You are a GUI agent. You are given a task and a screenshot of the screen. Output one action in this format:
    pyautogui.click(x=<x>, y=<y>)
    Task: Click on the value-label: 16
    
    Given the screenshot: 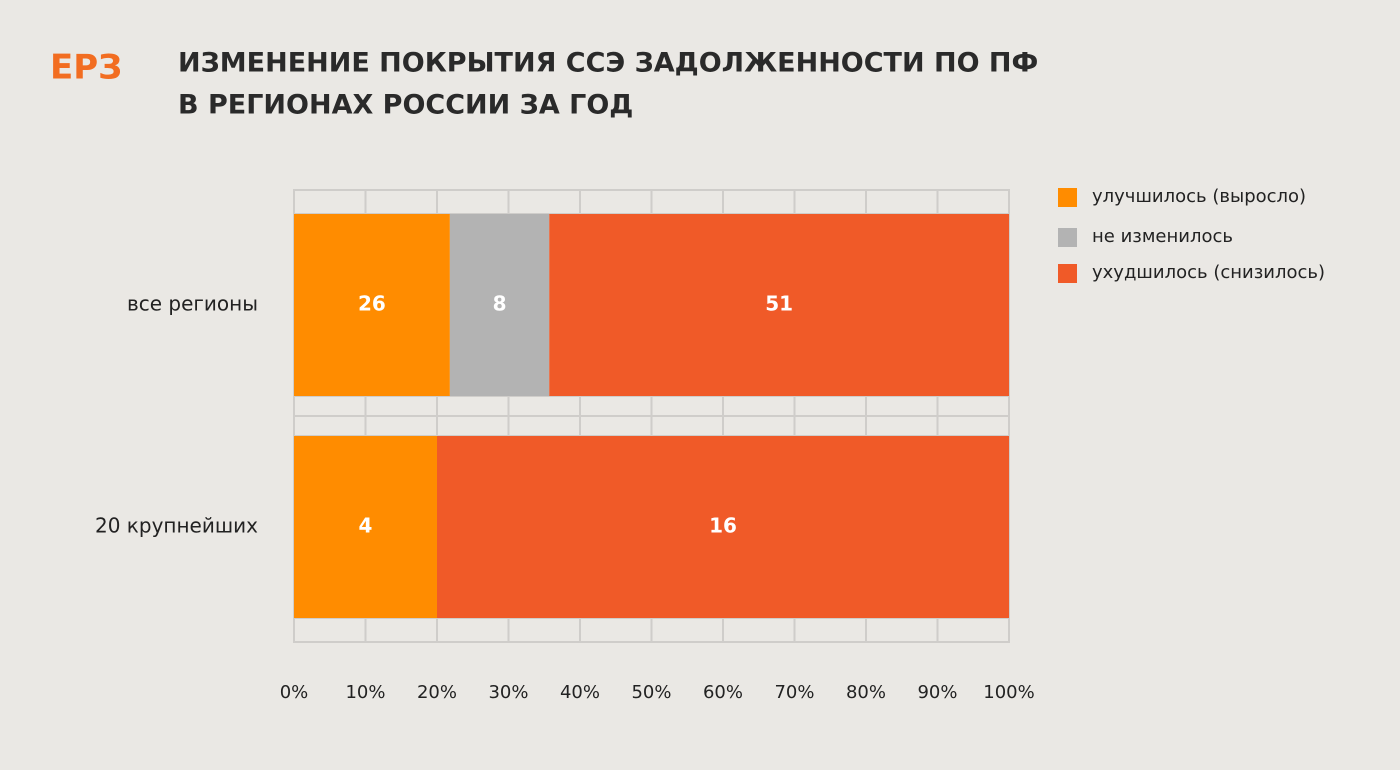 What is the action you would take?
    pyautogui.click(x=723, y=526)
    